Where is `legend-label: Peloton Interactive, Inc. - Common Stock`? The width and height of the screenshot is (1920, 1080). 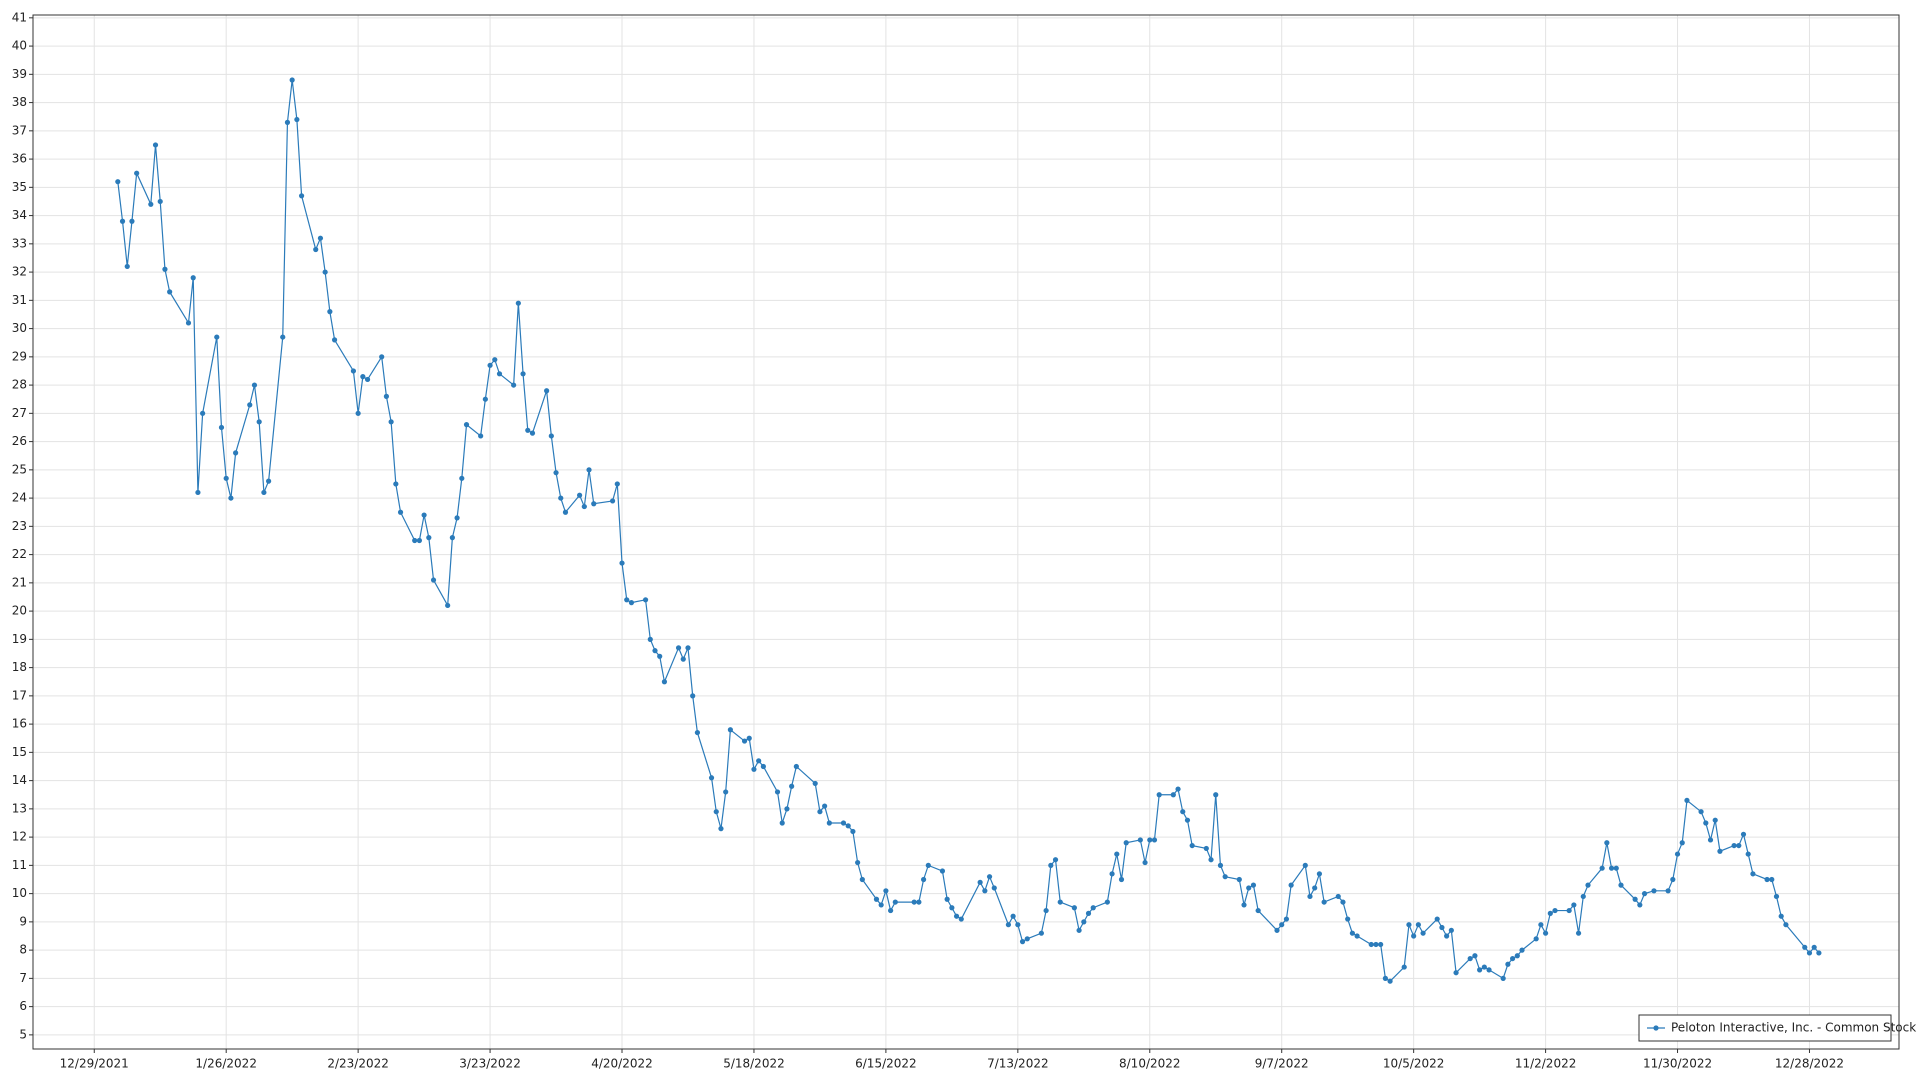 legend-label: Peloton Interactive, Inc. - Common Stock is located at coordinates (1793, 1028).